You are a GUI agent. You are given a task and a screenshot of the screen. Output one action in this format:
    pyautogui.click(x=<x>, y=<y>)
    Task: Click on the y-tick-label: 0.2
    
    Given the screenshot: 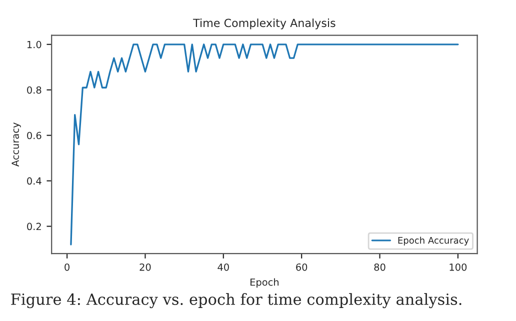 What is the action you would take?
    pyautogui.click(x=34, y=226)
    